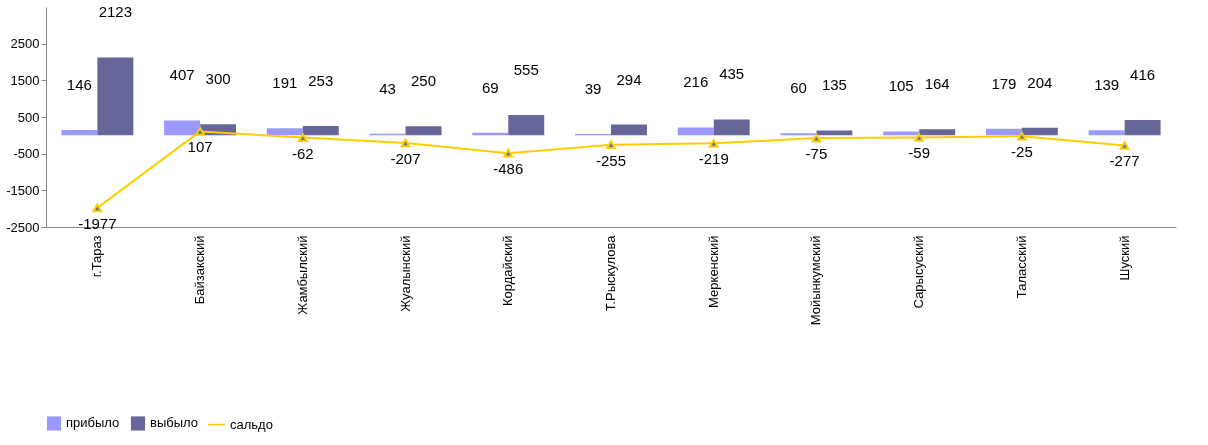  What do you see at coordinates (25, 80) in the screenshot?
I see `y-tick-label: 1500` at bounding box center [25, 80].